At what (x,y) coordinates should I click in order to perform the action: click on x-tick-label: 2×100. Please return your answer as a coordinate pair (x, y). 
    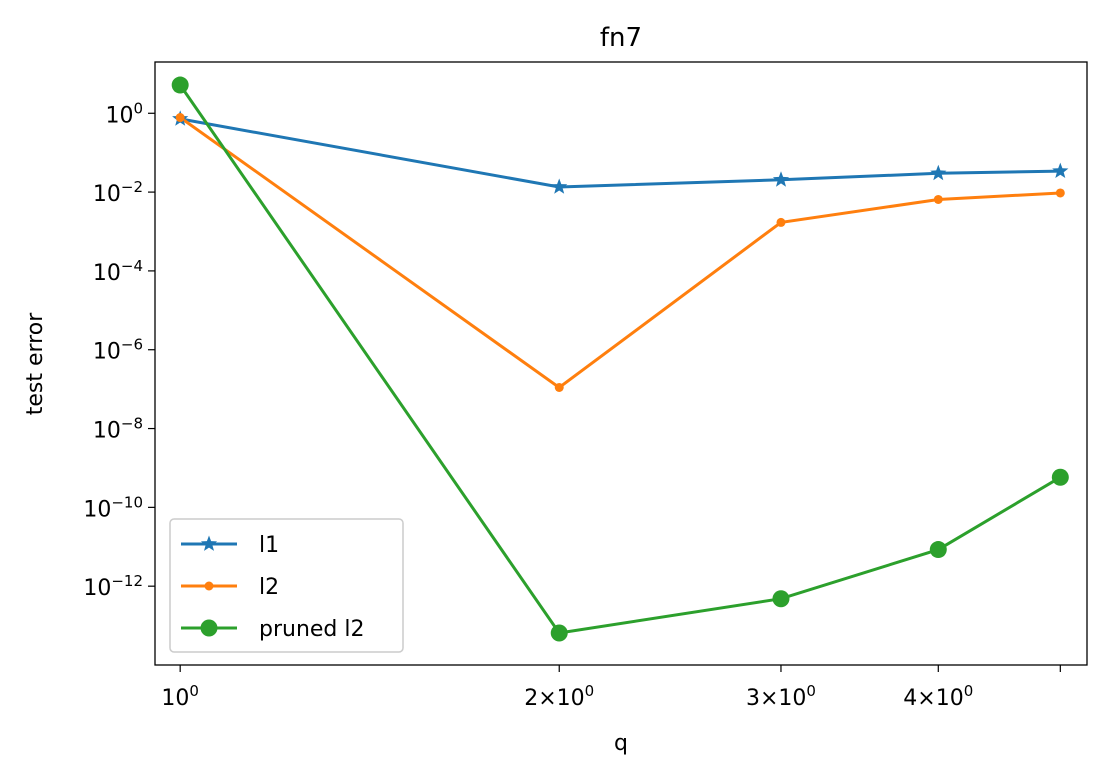
    Looking at the image, I should click on (559, 696).